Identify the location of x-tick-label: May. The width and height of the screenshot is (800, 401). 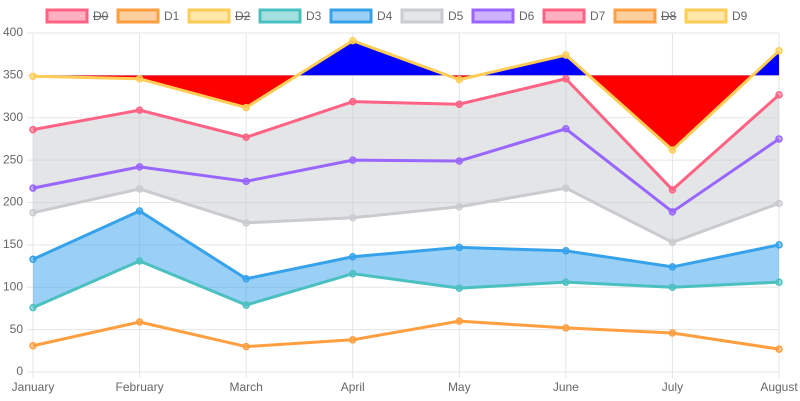
(459, 387).